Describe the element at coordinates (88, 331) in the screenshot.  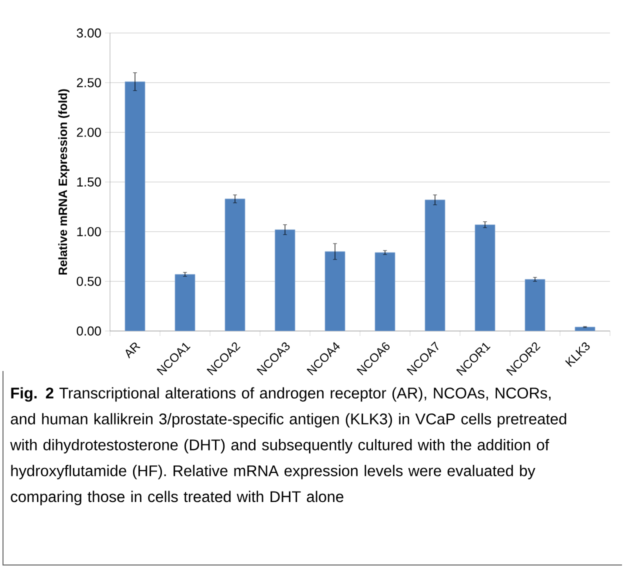
I see `y-tick-label: 0.00` at that location.